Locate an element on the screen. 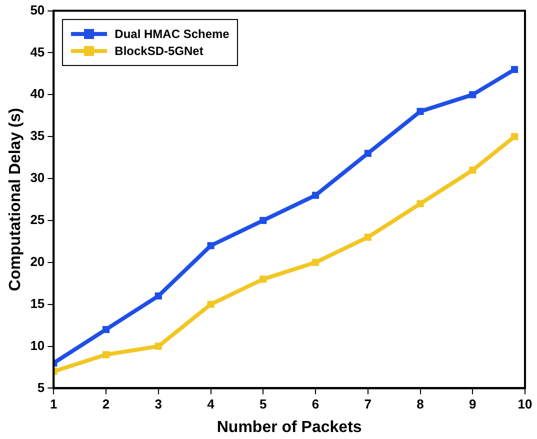  x-tick-label: 4 is located at coordinates (211, 404).